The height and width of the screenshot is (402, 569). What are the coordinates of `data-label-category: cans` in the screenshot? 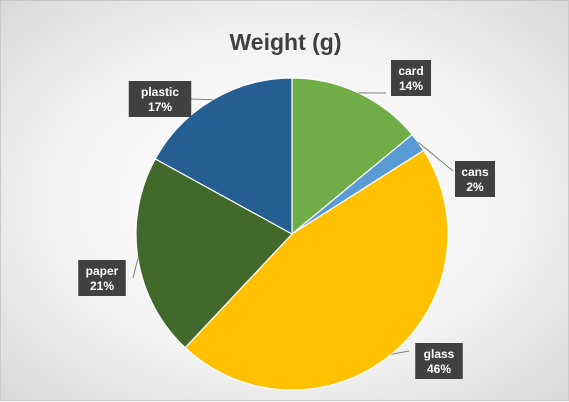 It's located at (475, 172).